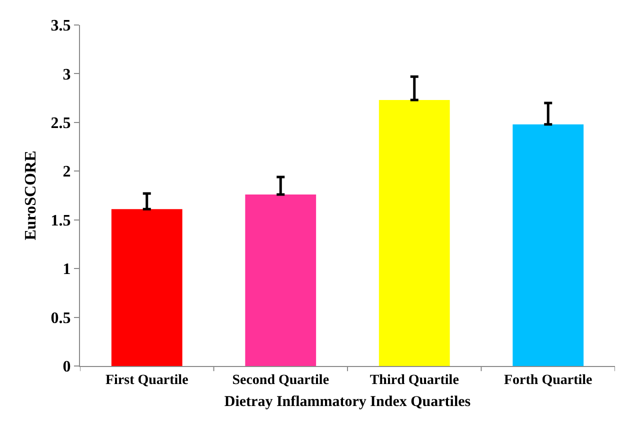  Describe the element at coordinates (31, 195) in the screenshot. I see `y-axis-title: EuroSCORE` at that location.